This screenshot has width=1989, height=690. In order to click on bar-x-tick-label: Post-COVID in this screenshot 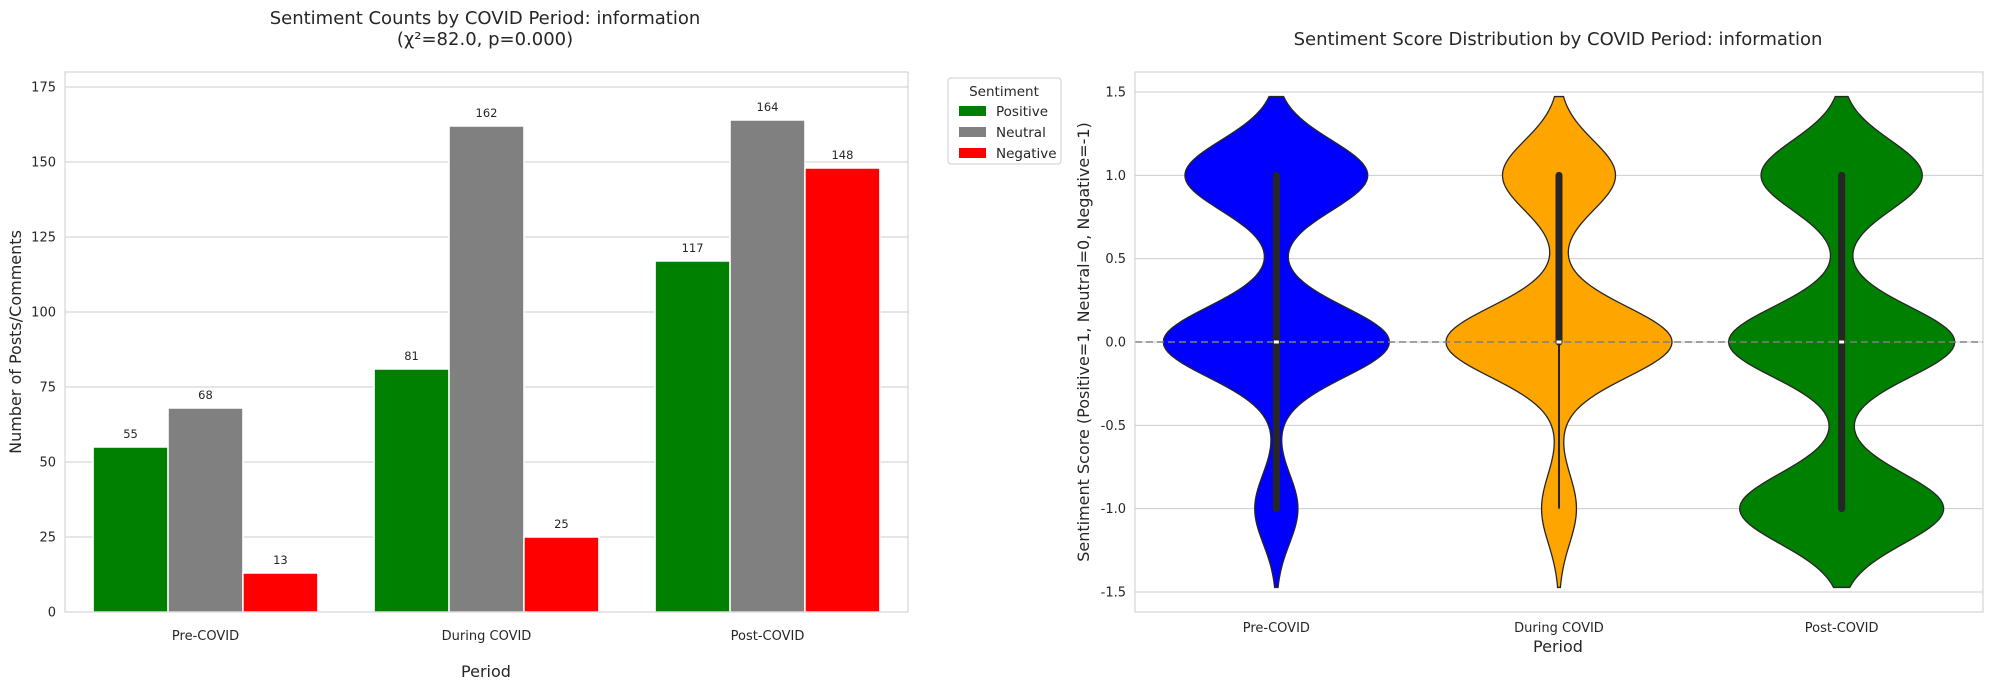, I will do `click(768, 636)`.